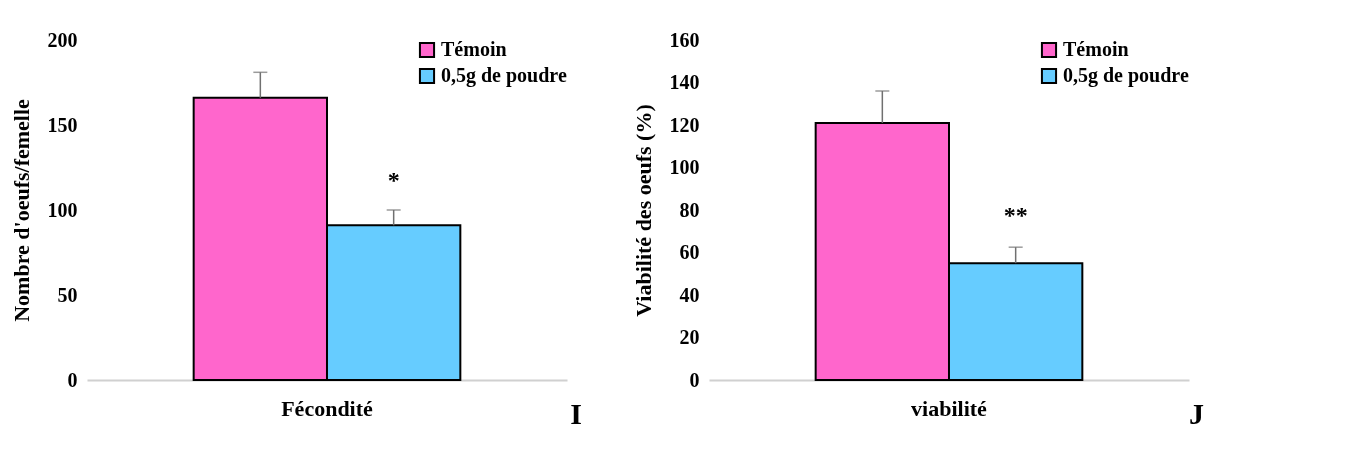  What do you see at coordinates (689, 209) in the screenshot?
I see `y-tick-label: 80` at bounding box center [689, 209].